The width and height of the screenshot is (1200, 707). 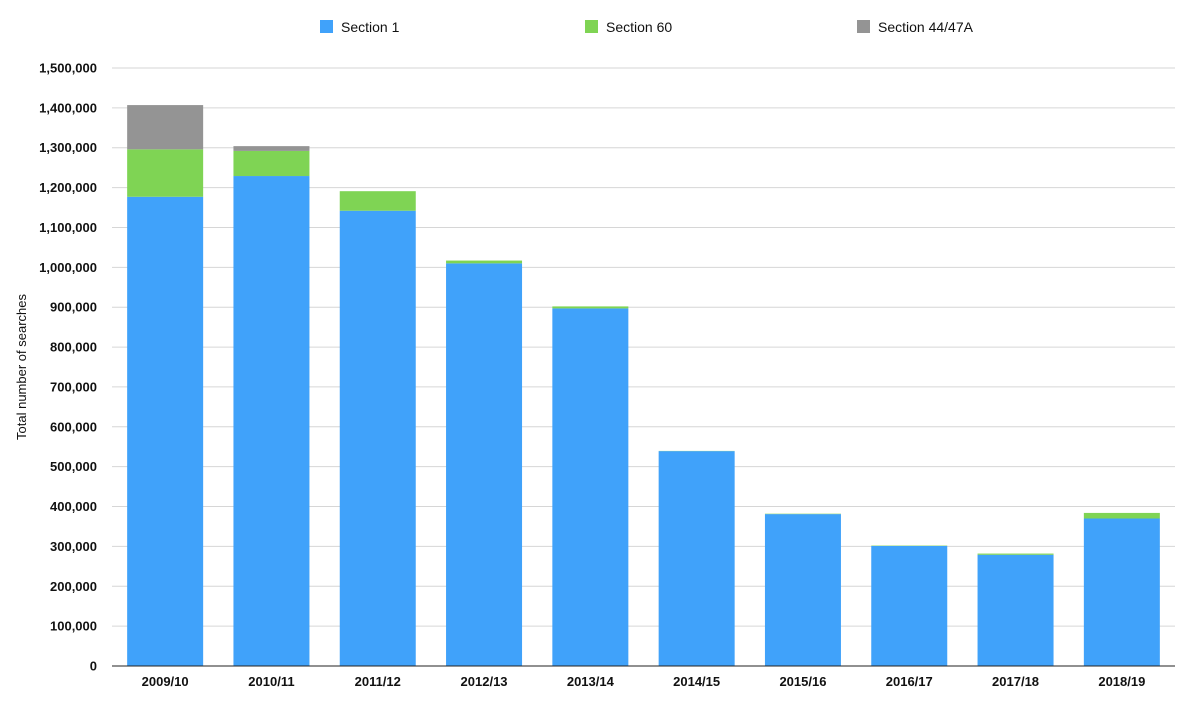 What do you see at coordinates (73, 347) in the screenshot?
I see `y-tick-label: 800,000` at bounding box center [73, 347].